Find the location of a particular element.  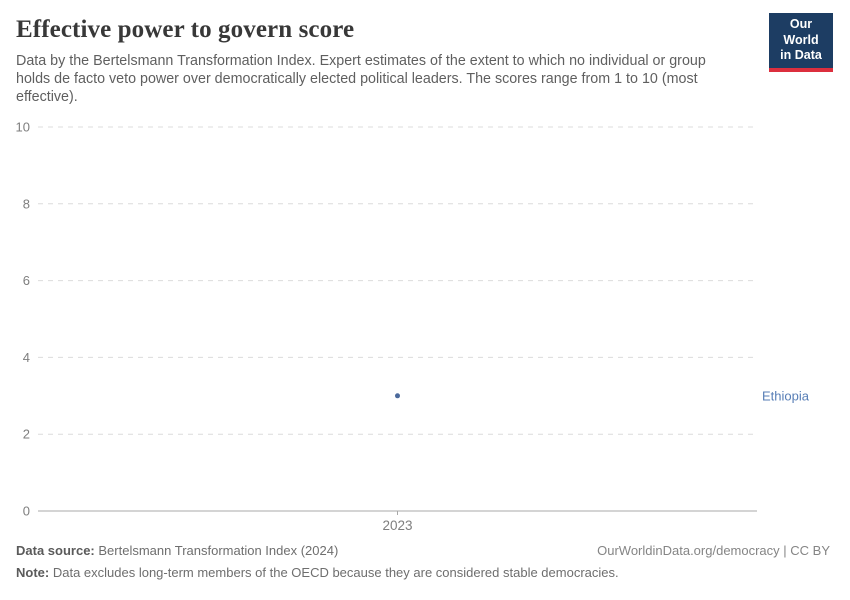

data-source-label: Data source: is located at coordinates (55, 550).